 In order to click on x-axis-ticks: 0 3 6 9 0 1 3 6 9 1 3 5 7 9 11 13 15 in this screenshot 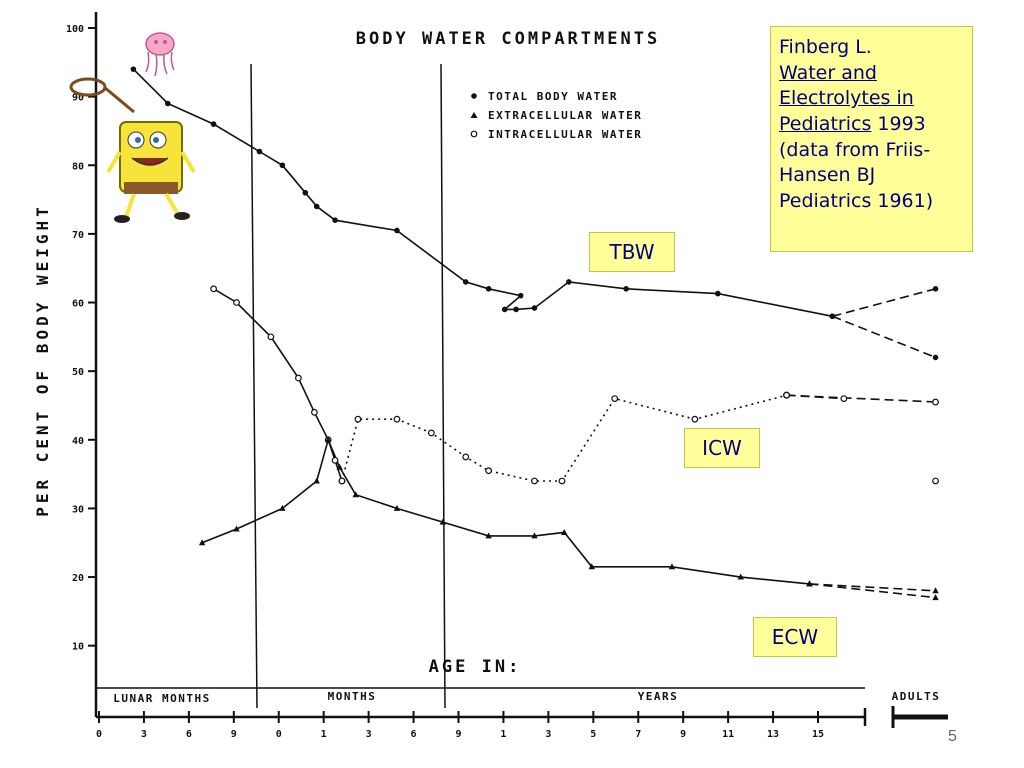, I will do `click(460, 725)`.